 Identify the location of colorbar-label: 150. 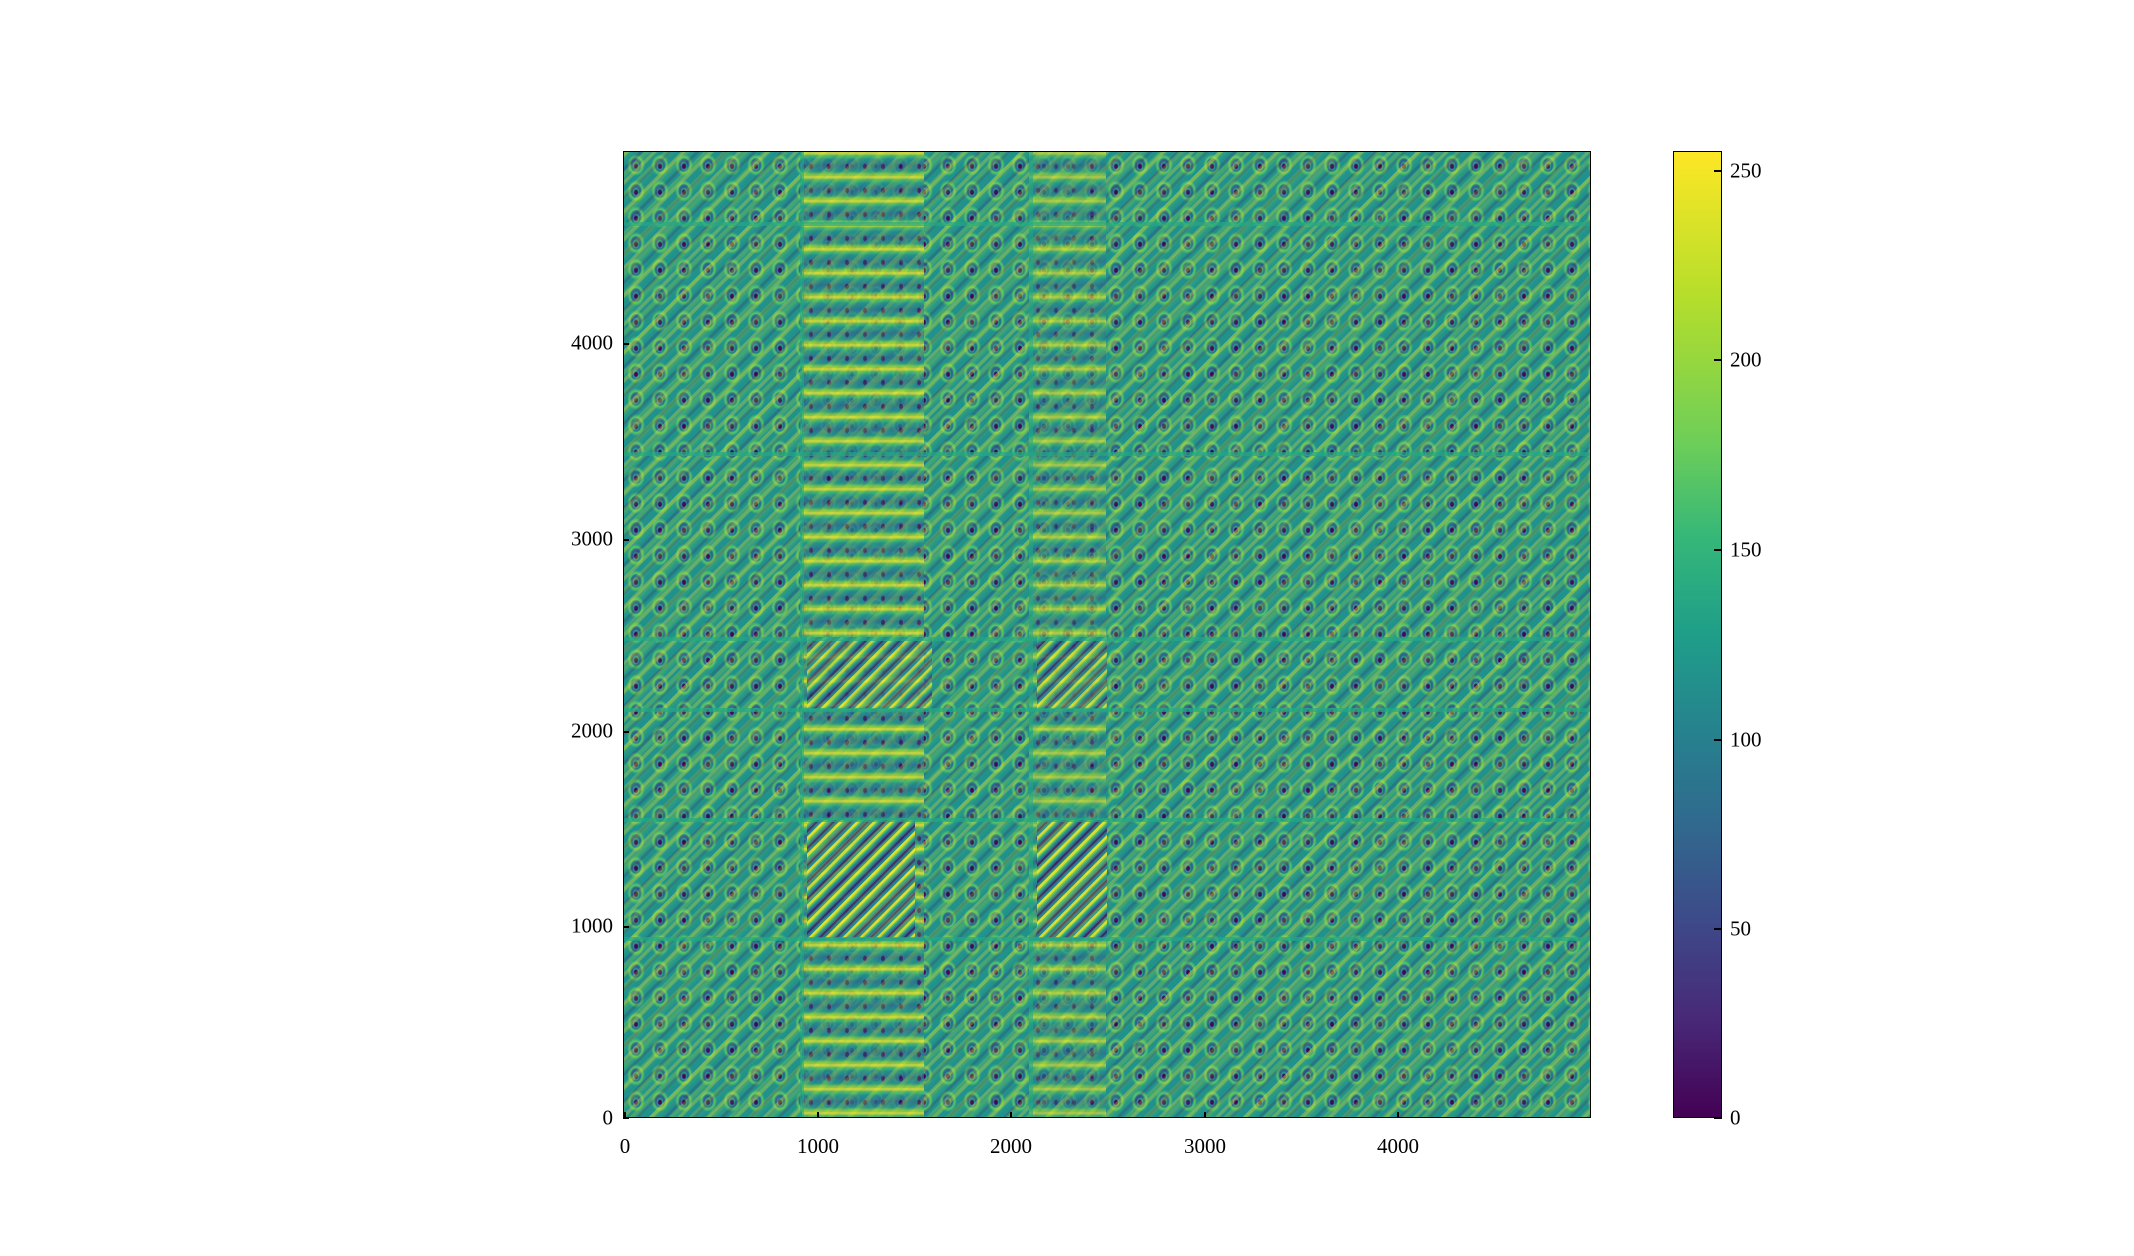
(1746, 549).